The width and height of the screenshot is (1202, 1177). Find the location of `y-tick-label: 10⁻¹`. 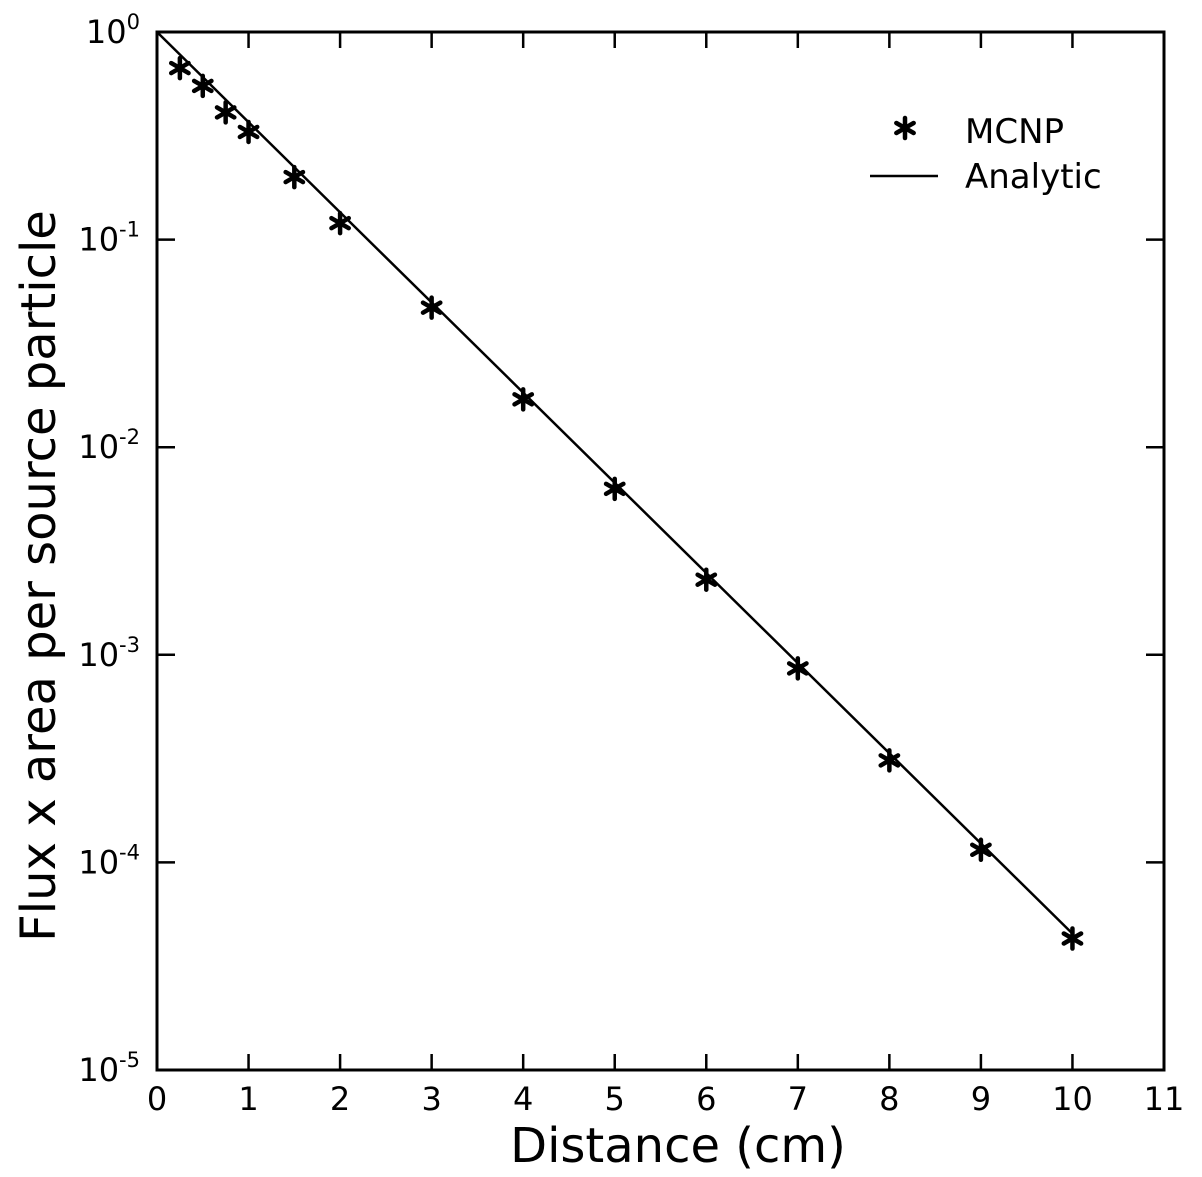

y-tick-label: 10⁻¹ is located at coordinates (109, 238).